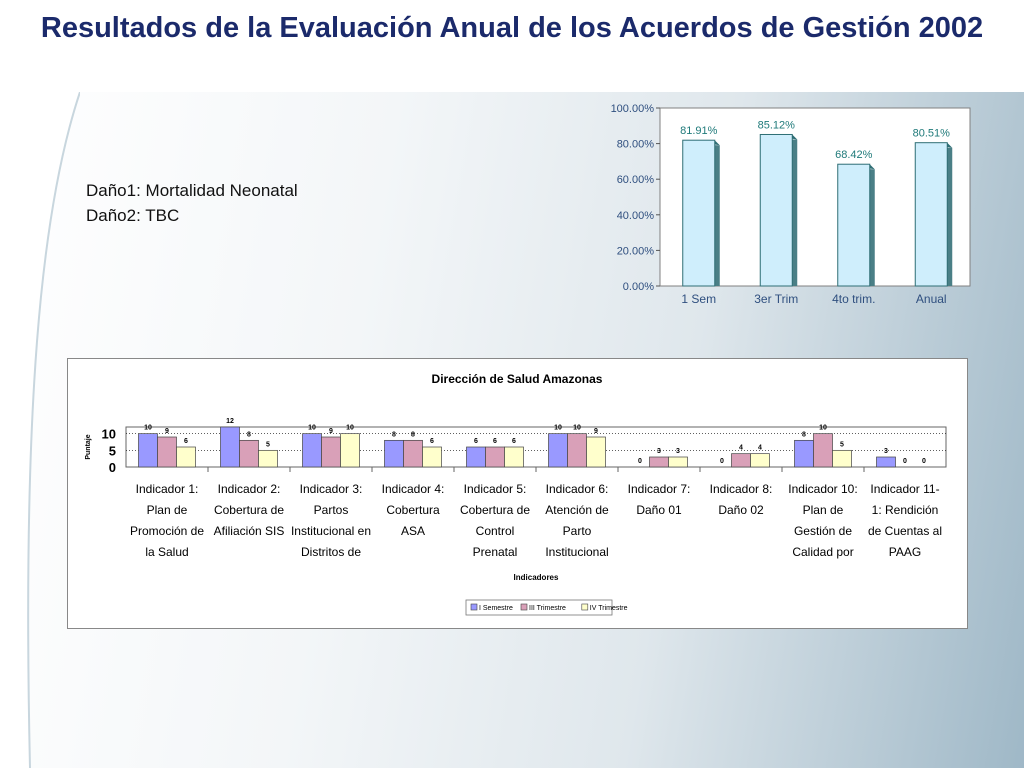 The image size is (1024, 768). I want to click on x-tick-label: Cobertura, so click(413, 510).